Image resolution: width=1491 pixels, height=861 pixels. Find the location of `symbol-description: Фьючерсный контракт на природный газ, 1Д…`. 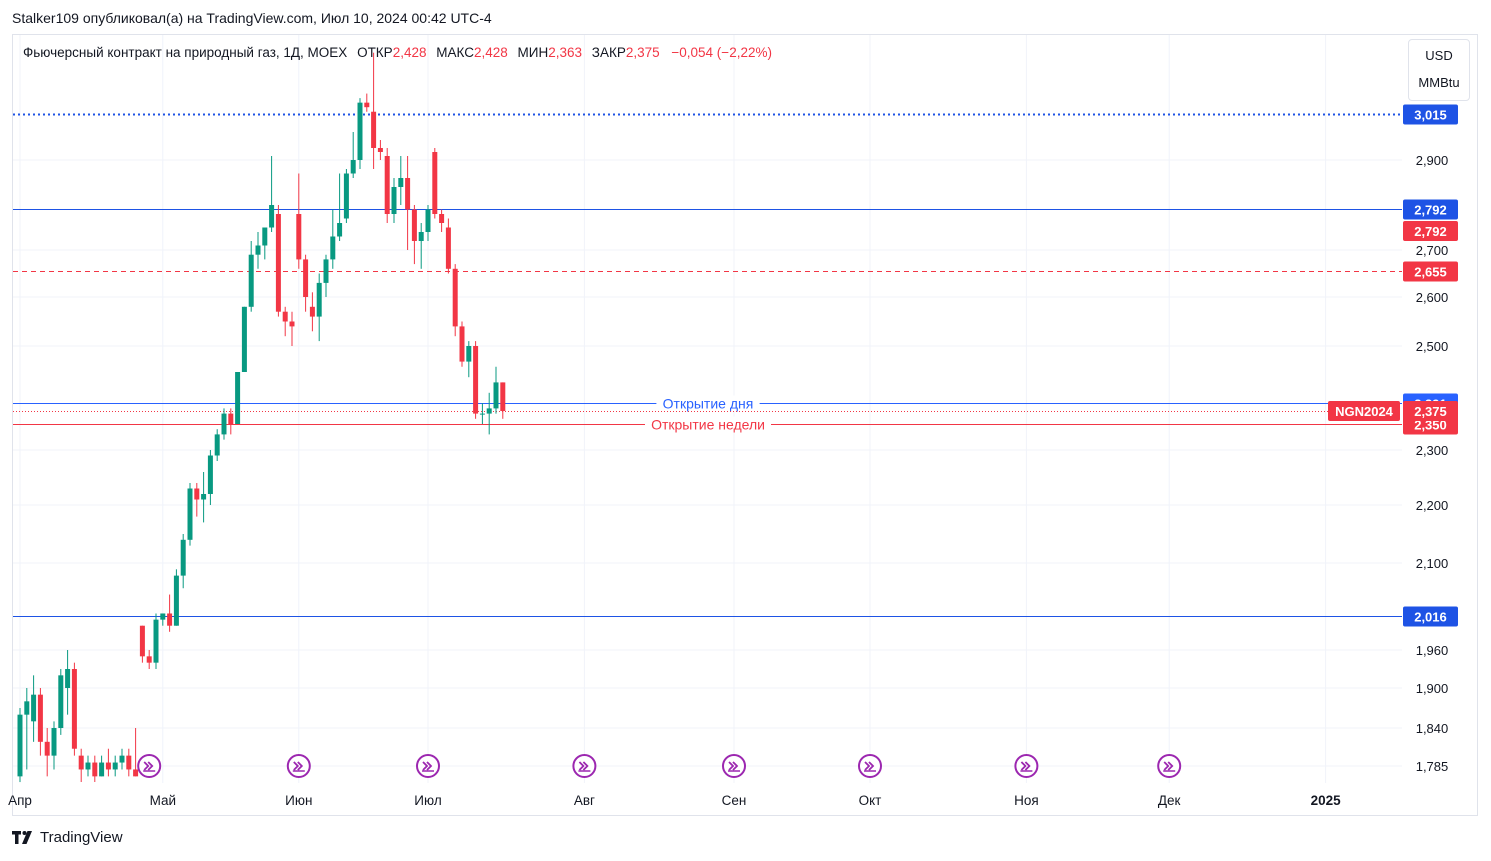

symbol-description: Фьючерсный контракт на природный газ, 1Д… is located at coordinates (185, 52).